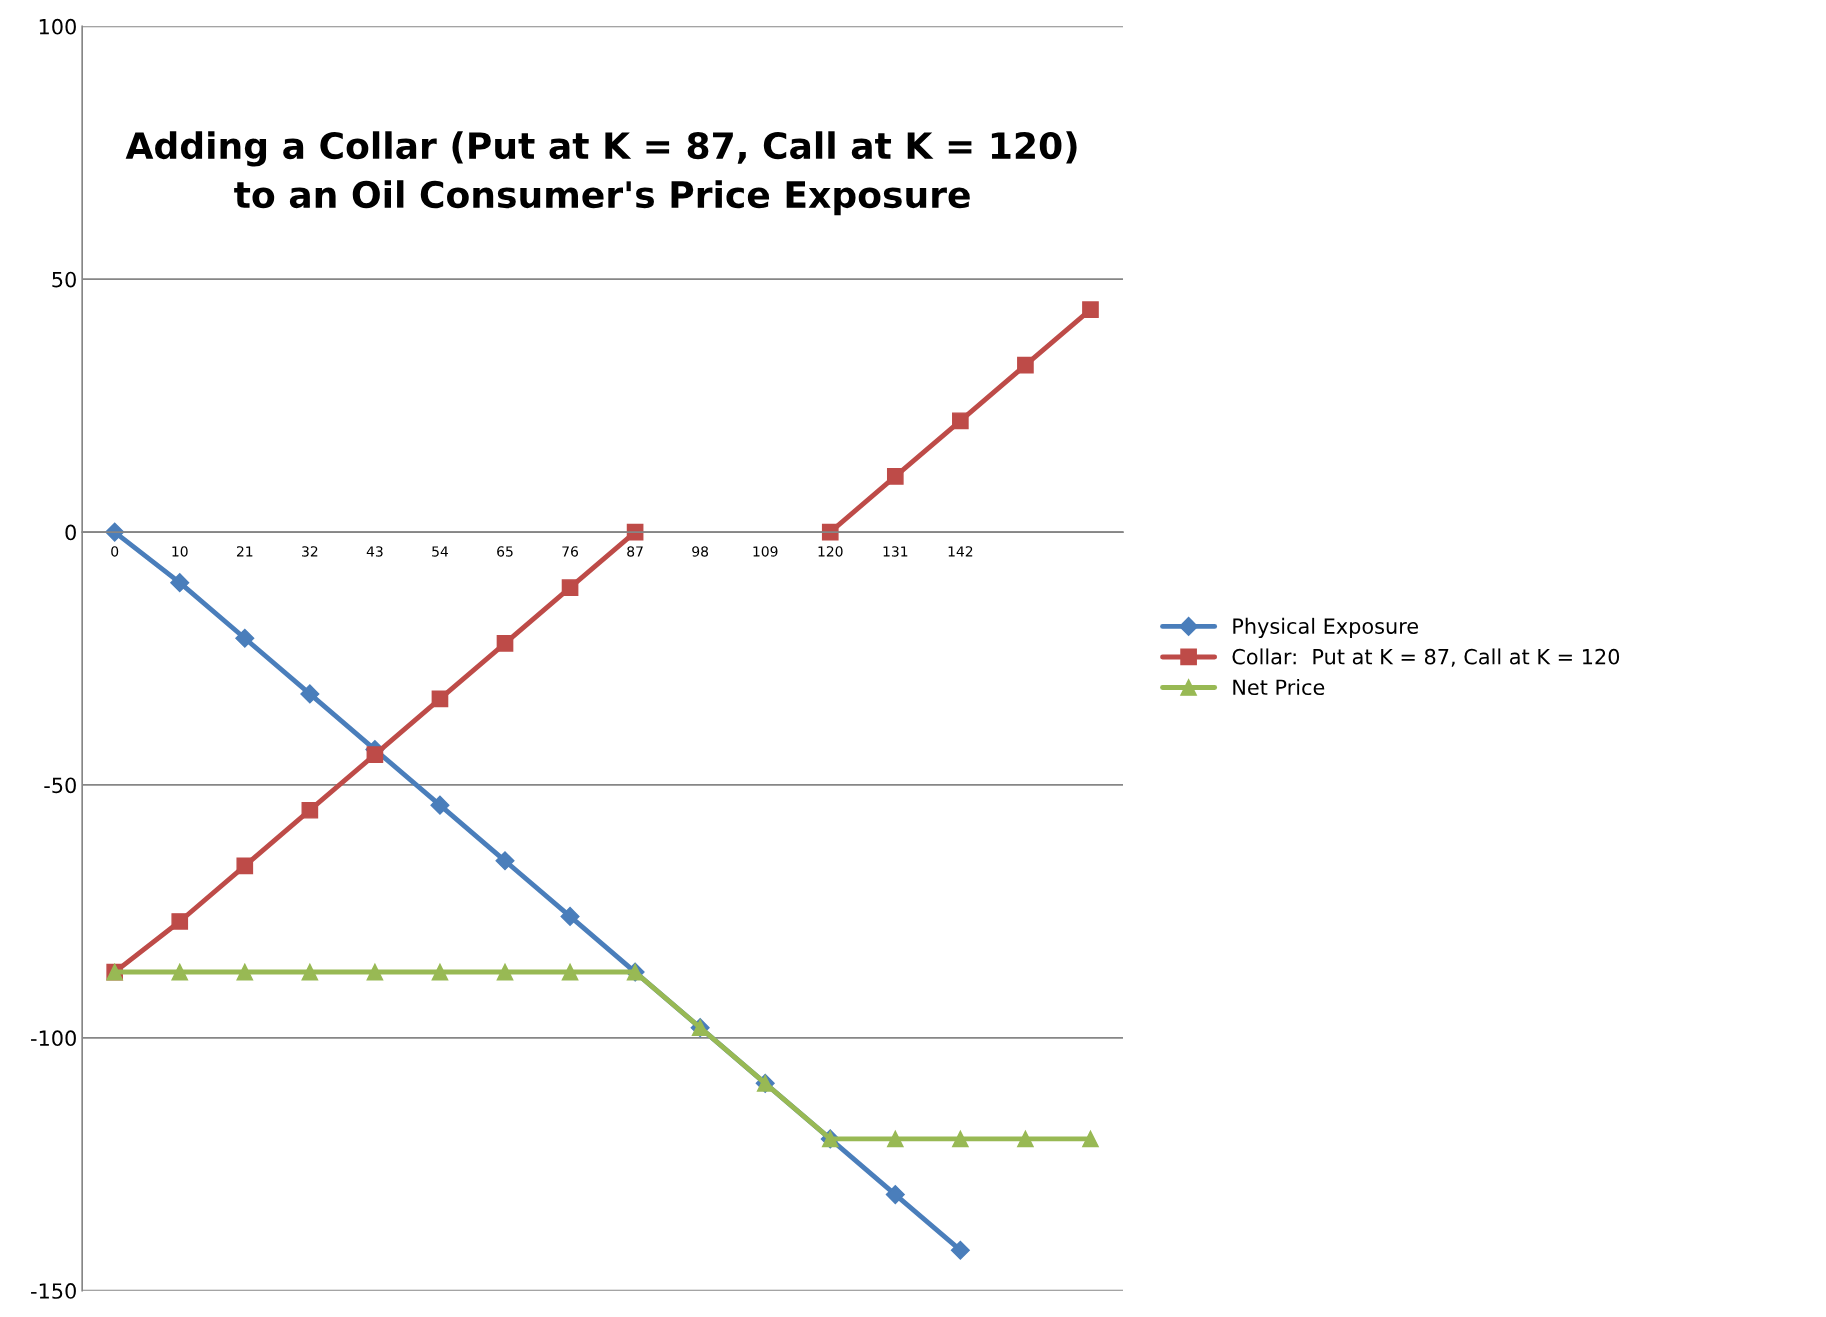 The width and height of the screenshot is (1826, 1317). Describe the element at coordinates (765, 551) in the screenshot. I see `x-tick-label: 109` at that location.